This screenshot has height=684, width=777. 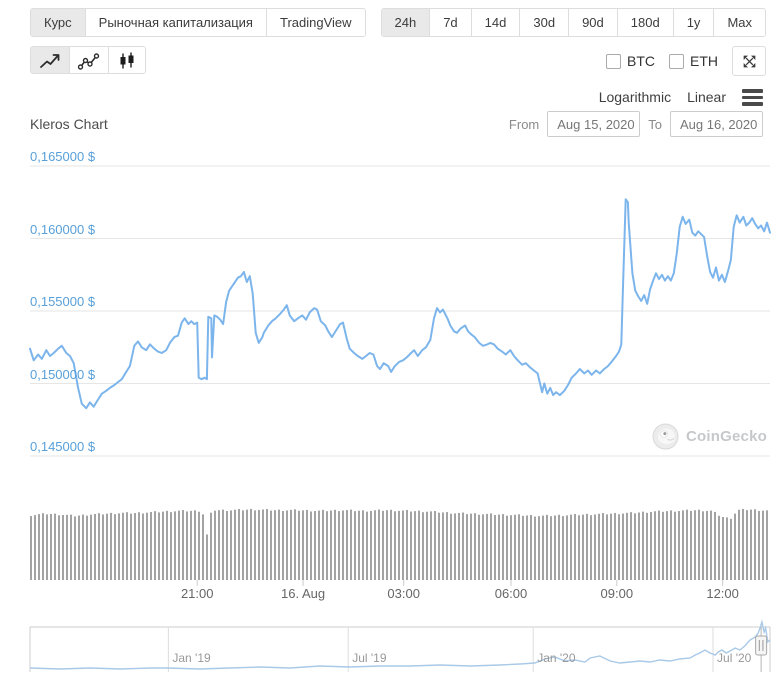 What do you see at coordinates (451, 22) in the screenshot?
I see `range-button-7d: 7d` at bounding box center [451, 22].